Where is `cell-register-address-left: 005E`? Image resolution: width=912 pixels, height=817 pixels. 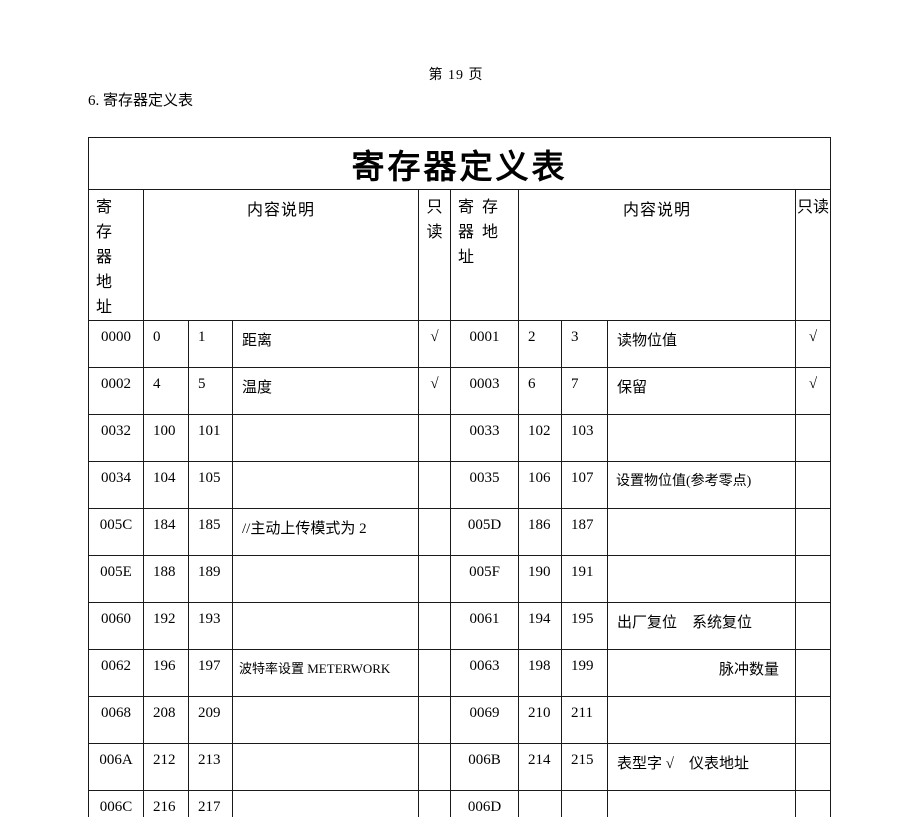
cell-register-address-left: 005E is located at coordinates (116, 579).